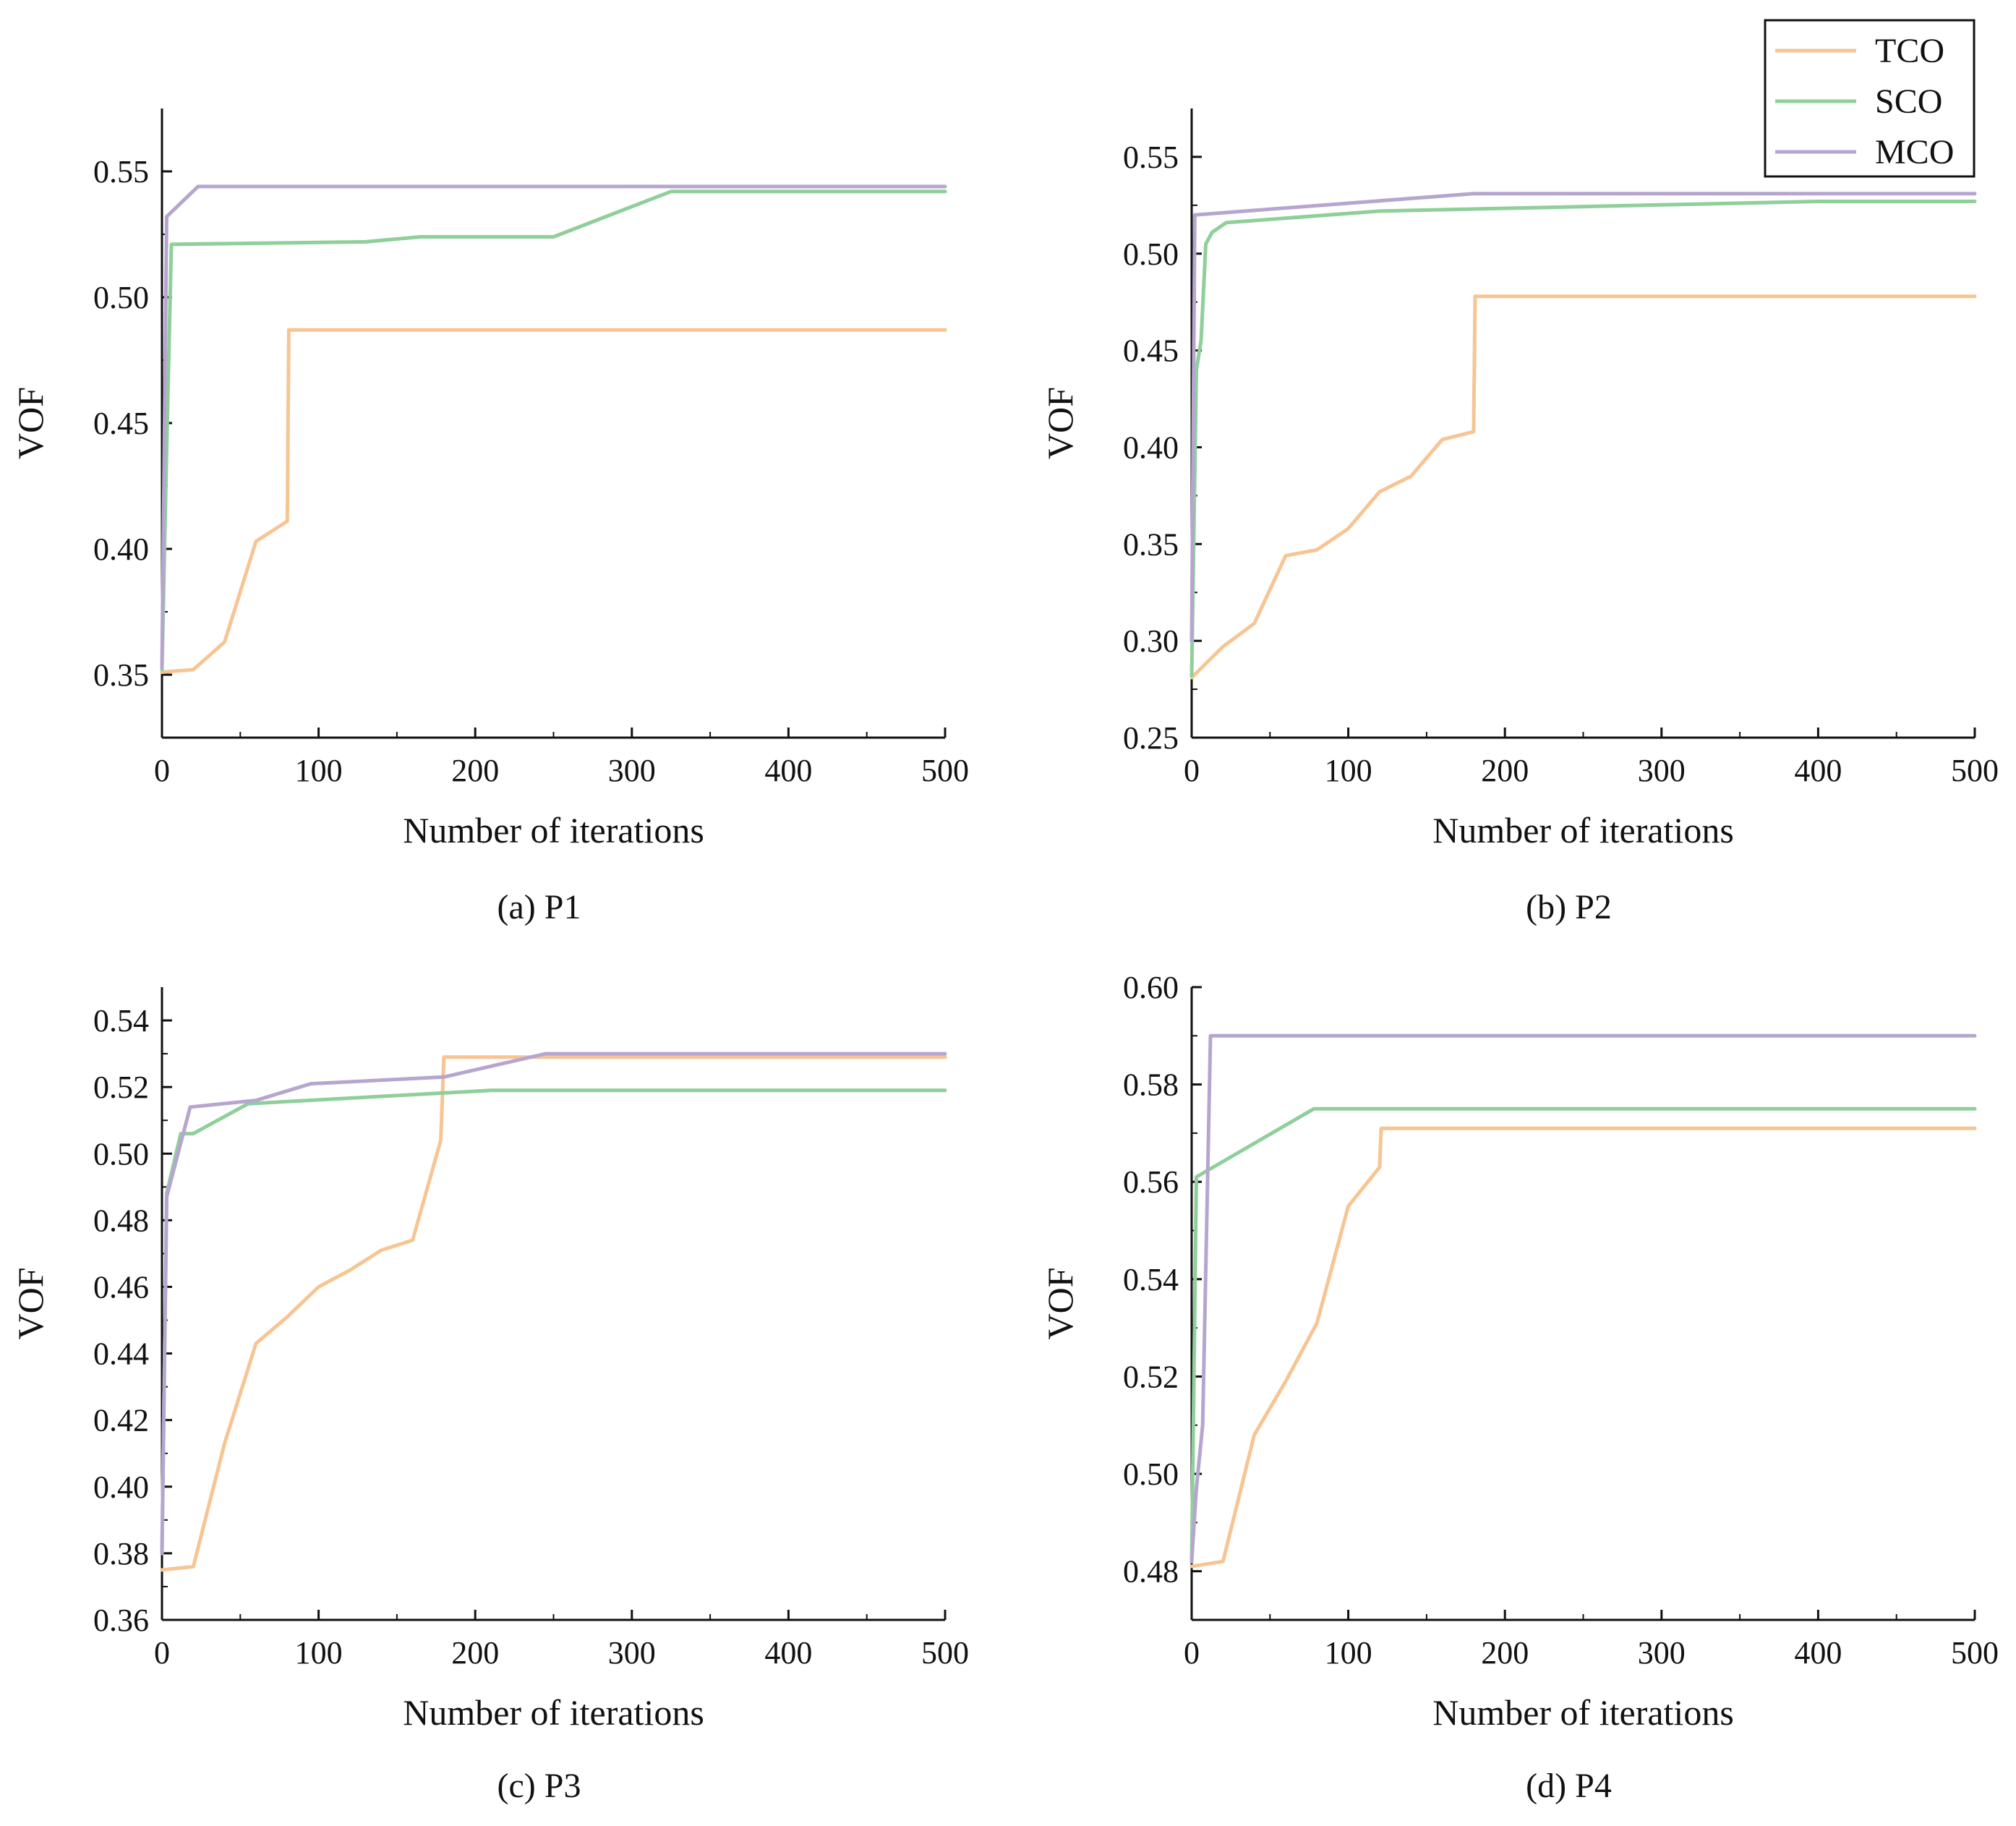 This screenshot has width=2016, height=1826. What do you see at coordinates (1909, 101) in the screenshot?
I see `legend-label-sco: SCO` at bounding box center [1909, 101].